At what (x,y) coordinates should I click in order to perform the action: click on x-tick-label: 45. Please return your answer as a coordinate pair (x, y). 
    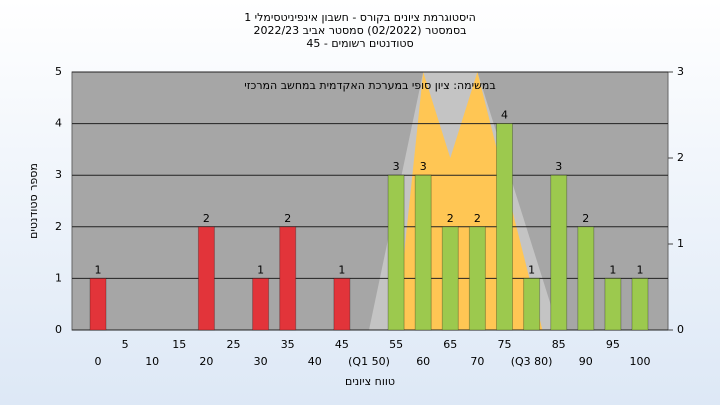
    Looking at the image, I should click on (342, 344).